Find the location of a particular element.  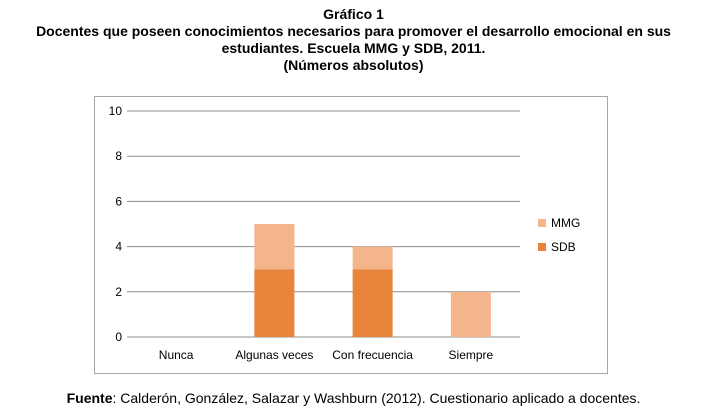

x-tick-label: Nunca is located at coordinates (176, 355).